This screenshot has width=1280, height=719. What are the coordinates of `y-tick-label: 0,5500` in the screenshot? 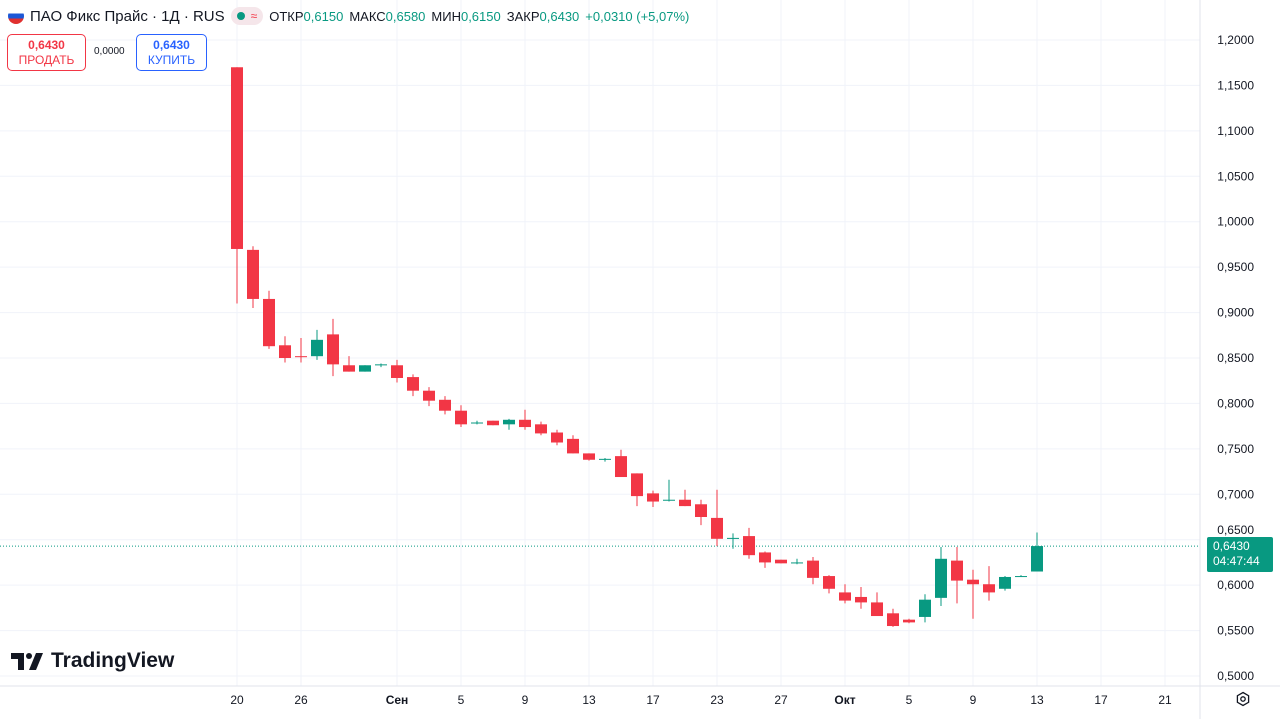 It's located at (1235, 631).